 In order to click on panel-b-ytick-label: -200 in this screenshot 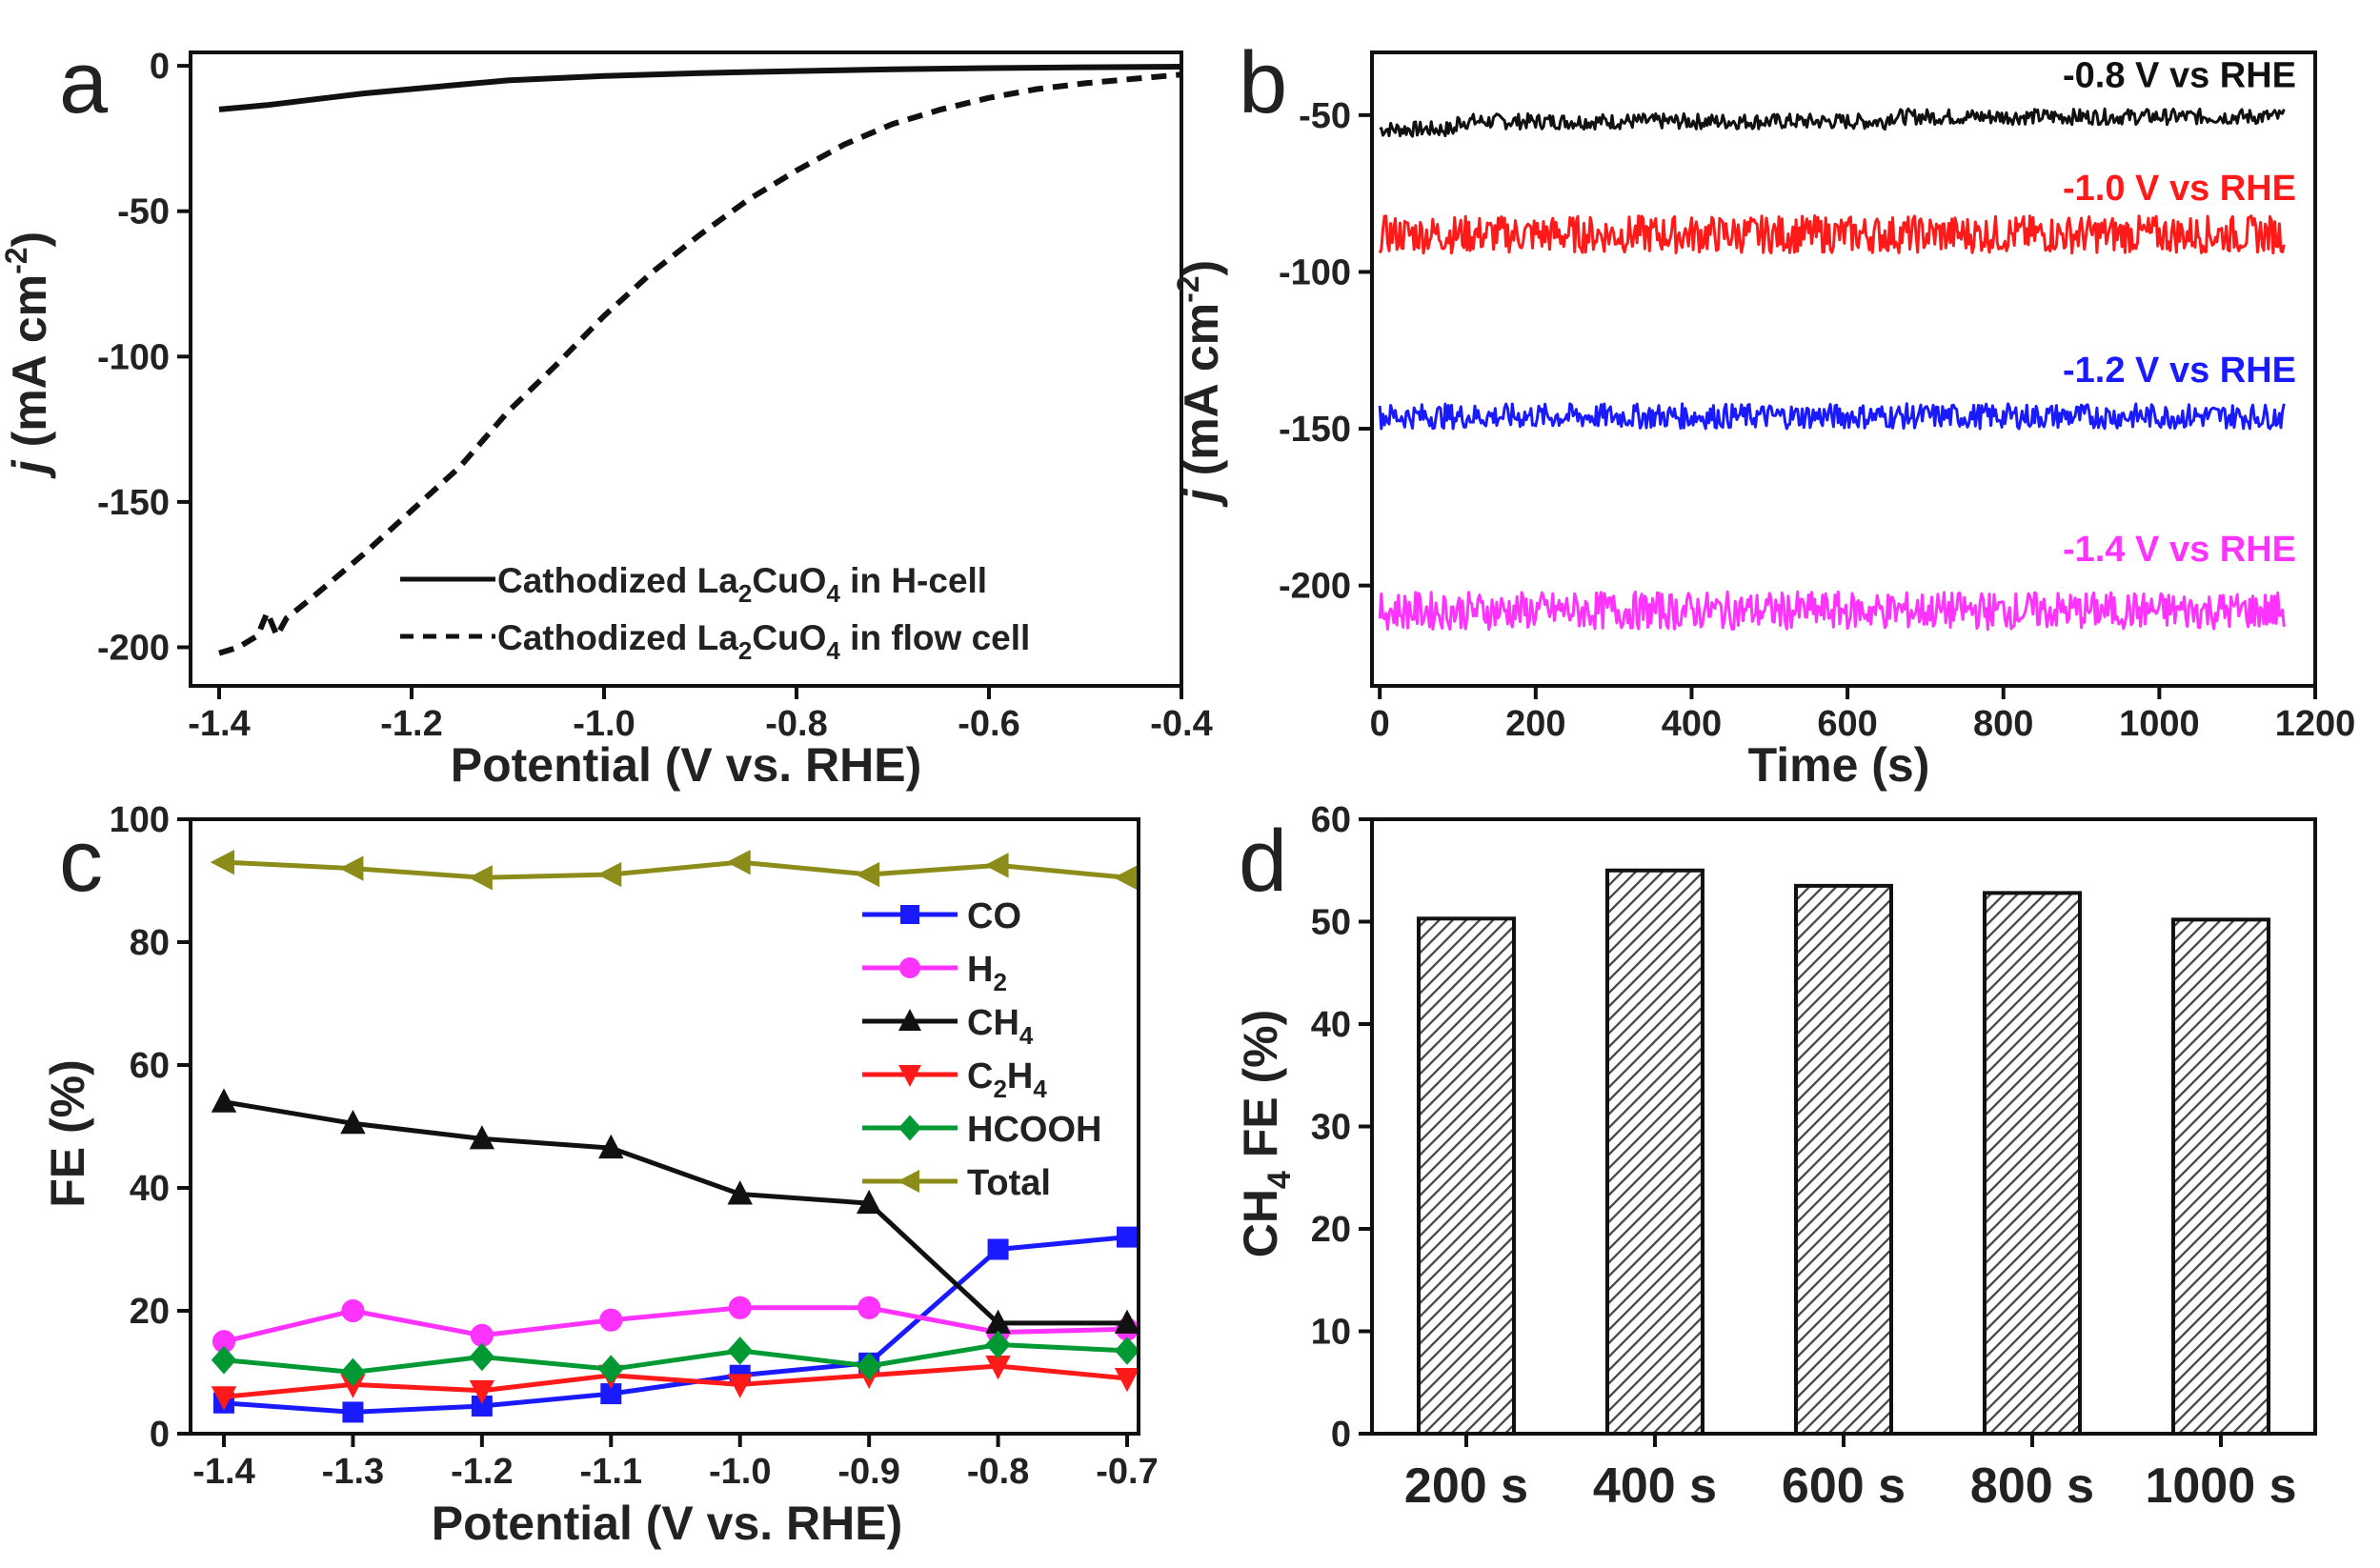, I will do `click(1315, 587)`.